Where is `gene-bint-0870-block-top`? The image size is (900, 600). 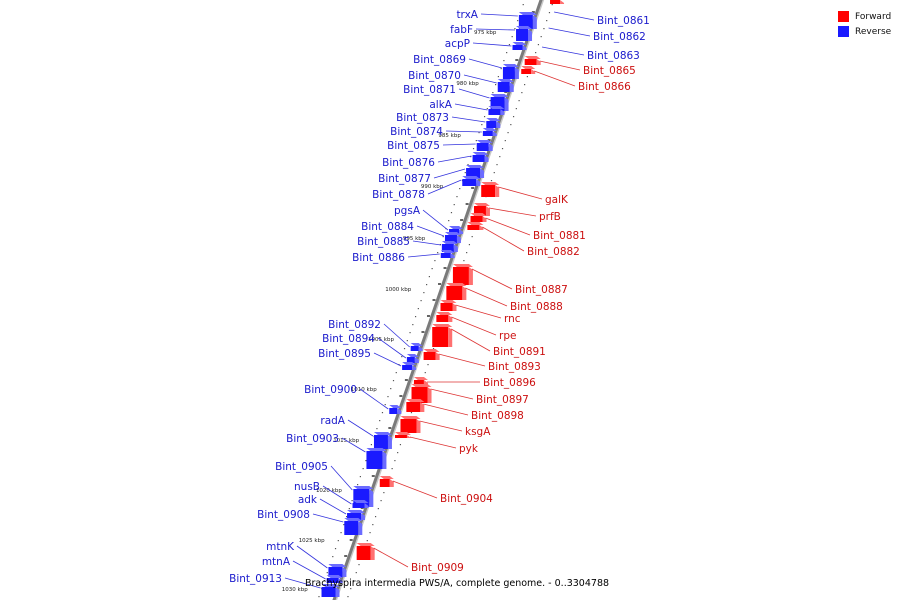
gene-bint-0870-block-top is located at coordinates (505, 80).